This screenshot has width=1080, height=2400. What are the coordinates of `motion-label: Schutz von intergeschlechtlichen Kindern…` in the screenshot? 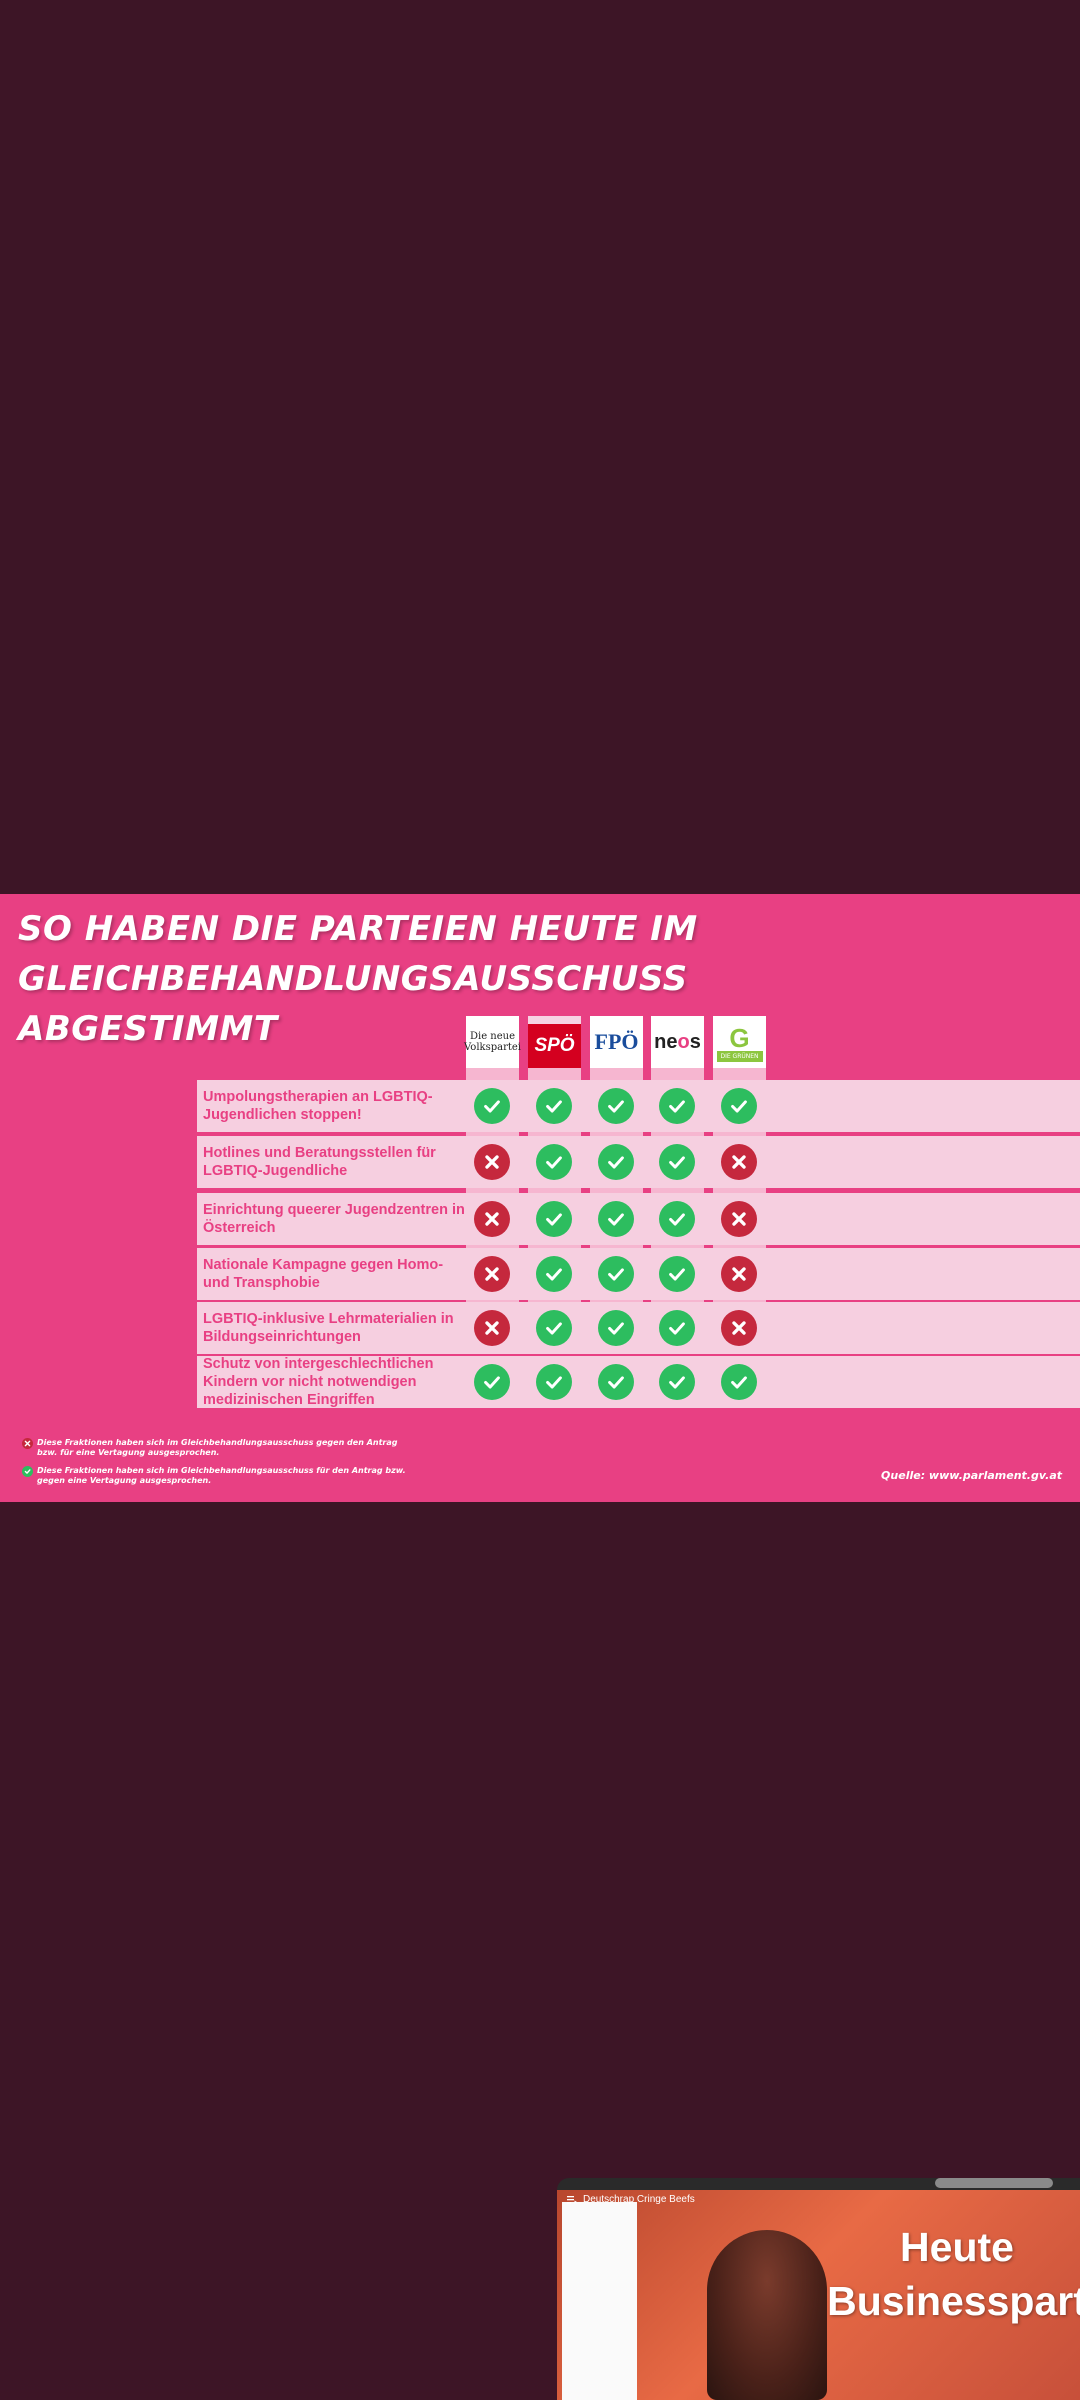 It's located at (318, 1382).